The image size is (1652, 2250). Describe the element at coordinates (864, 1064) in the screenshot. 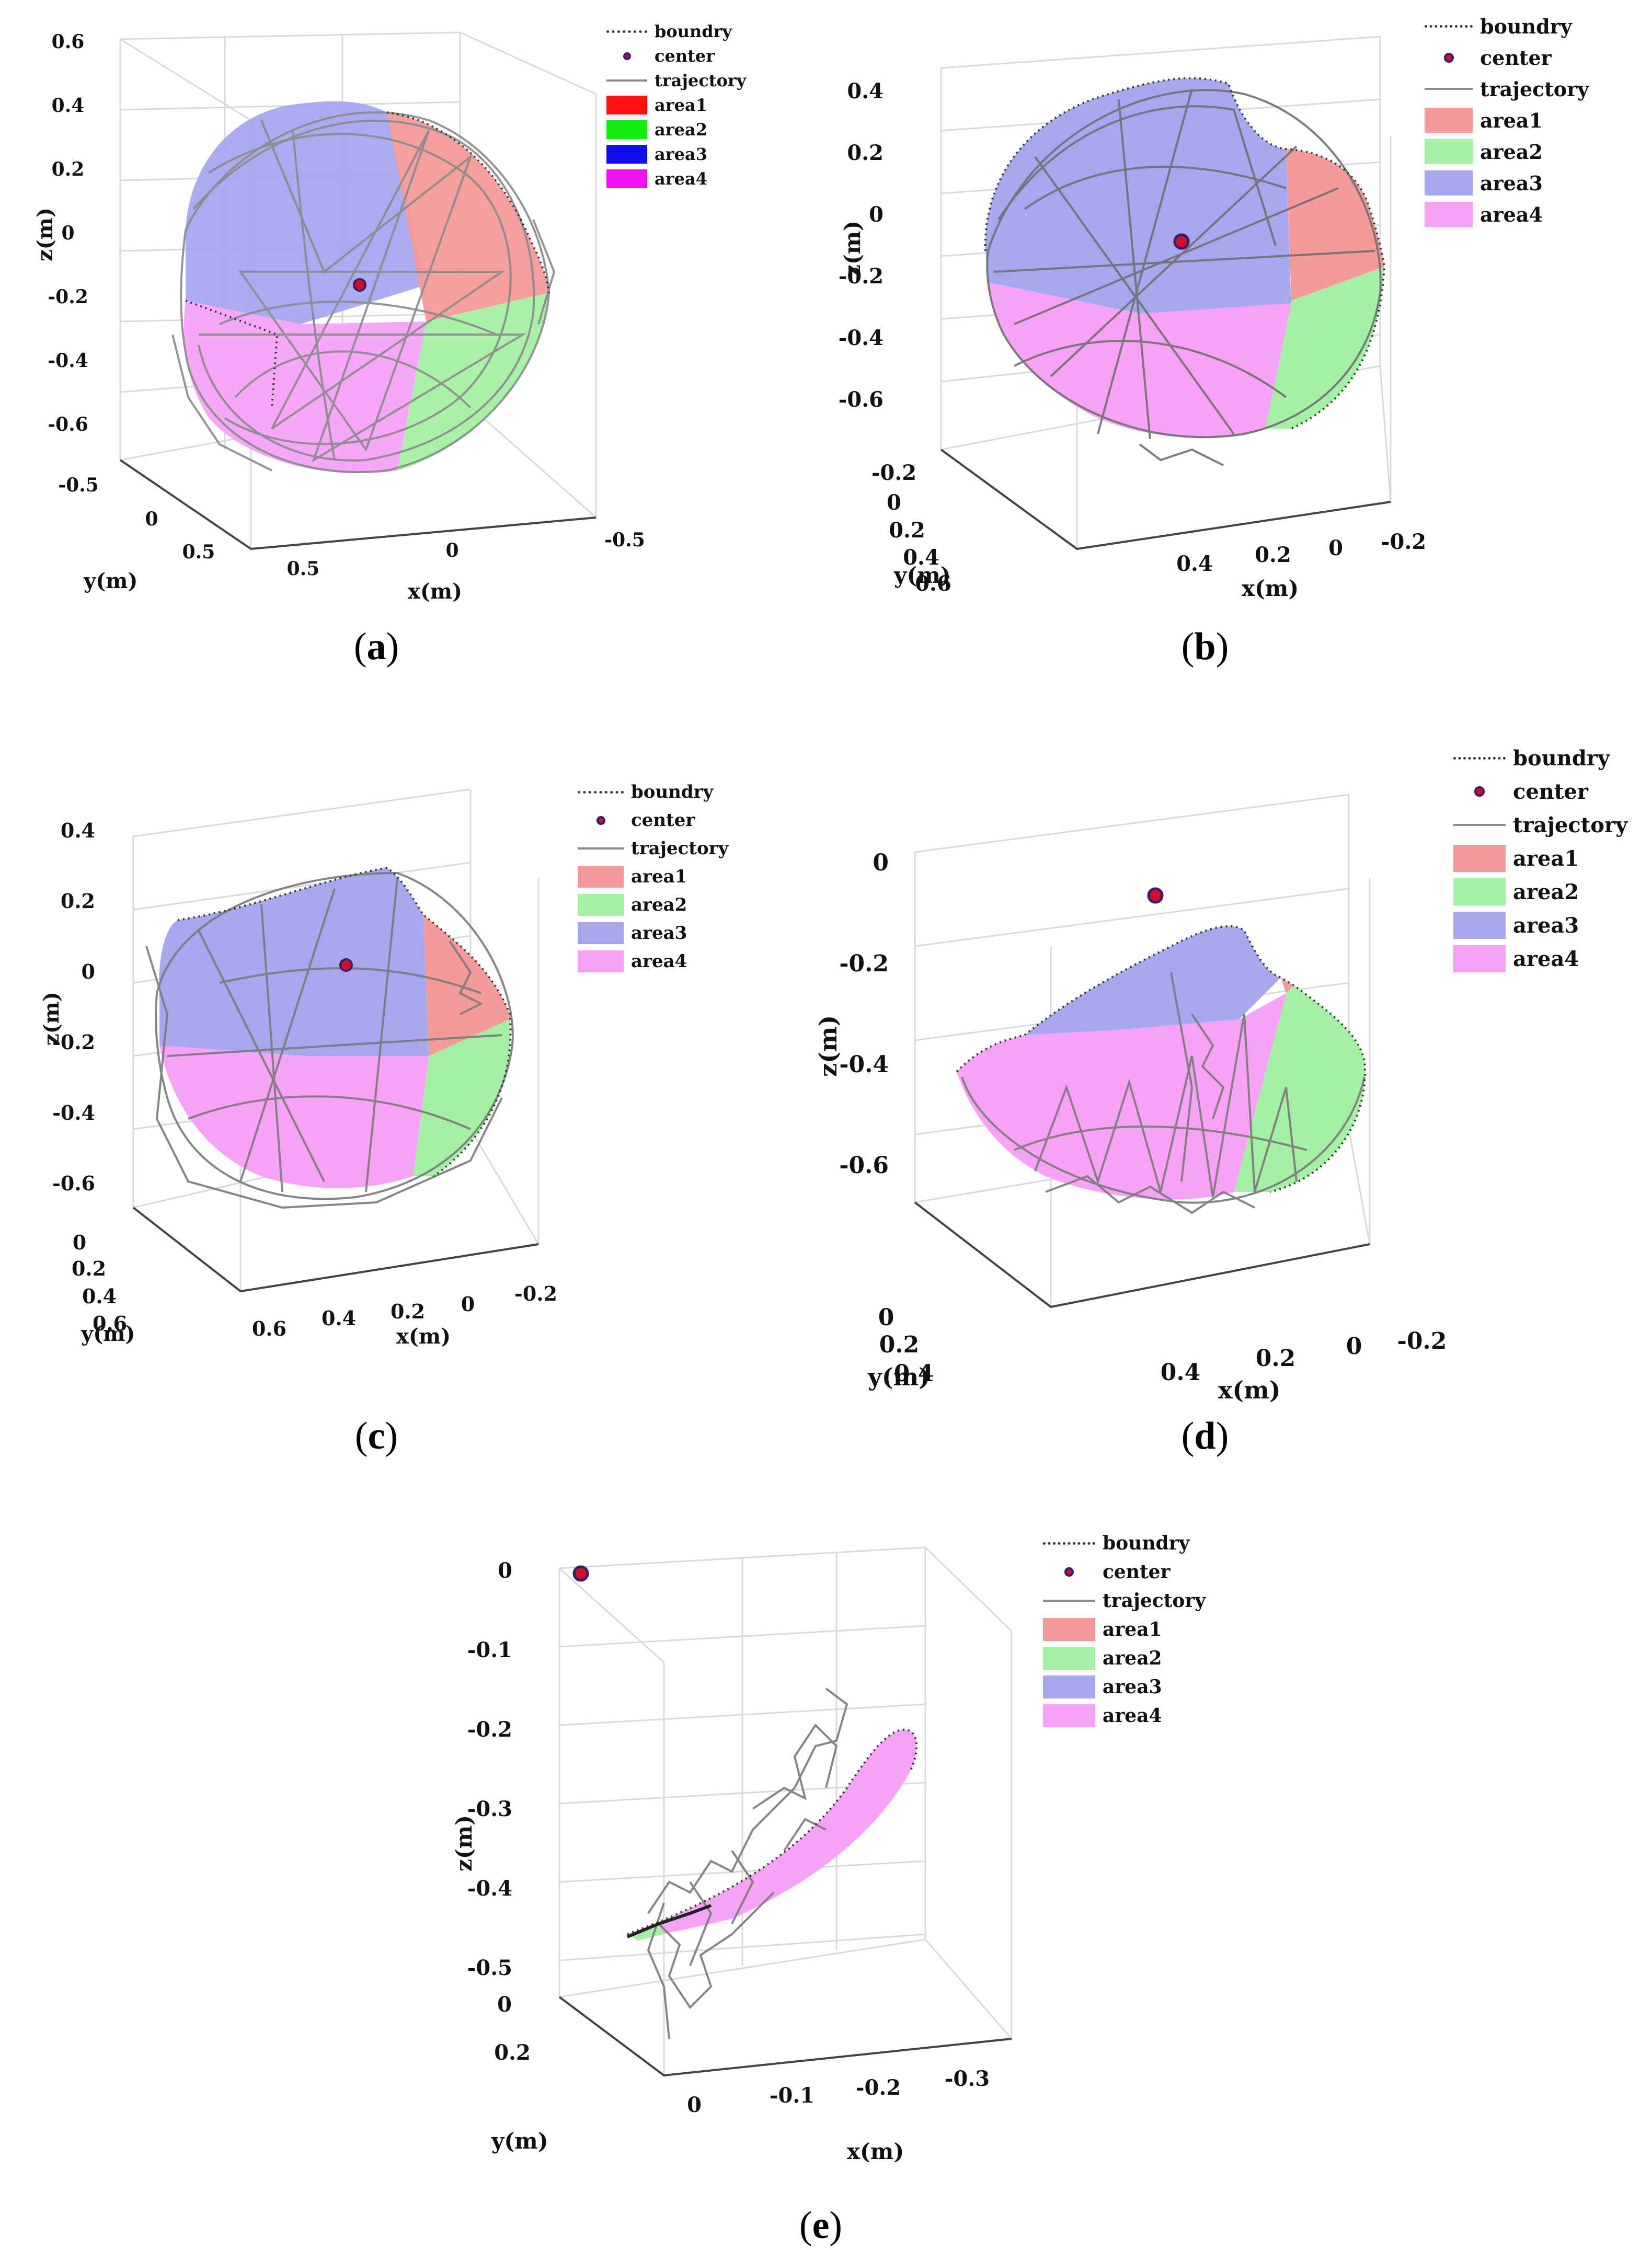

I see `z-tick-d: -0.4` at that location.